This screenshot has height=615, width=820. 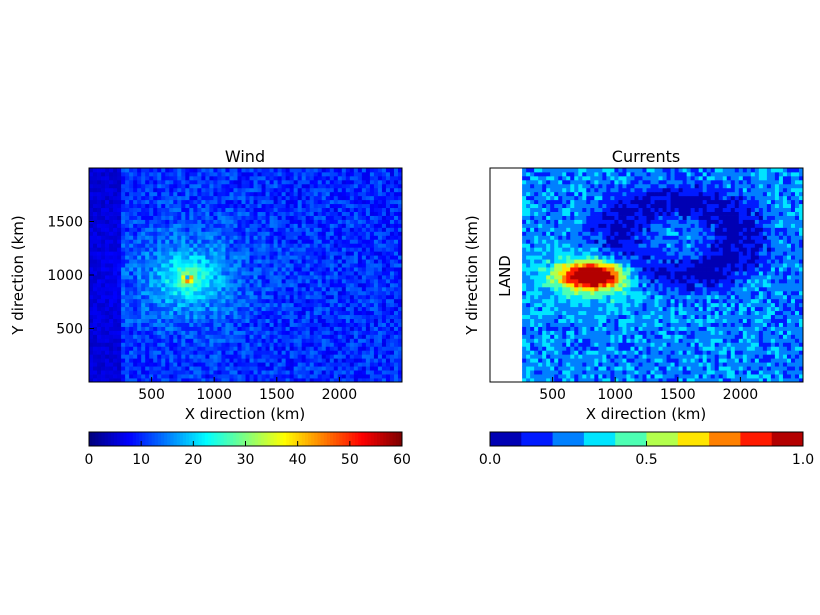 I want to click on wind-y-tick-label: 500, so click(x=69, y=330).